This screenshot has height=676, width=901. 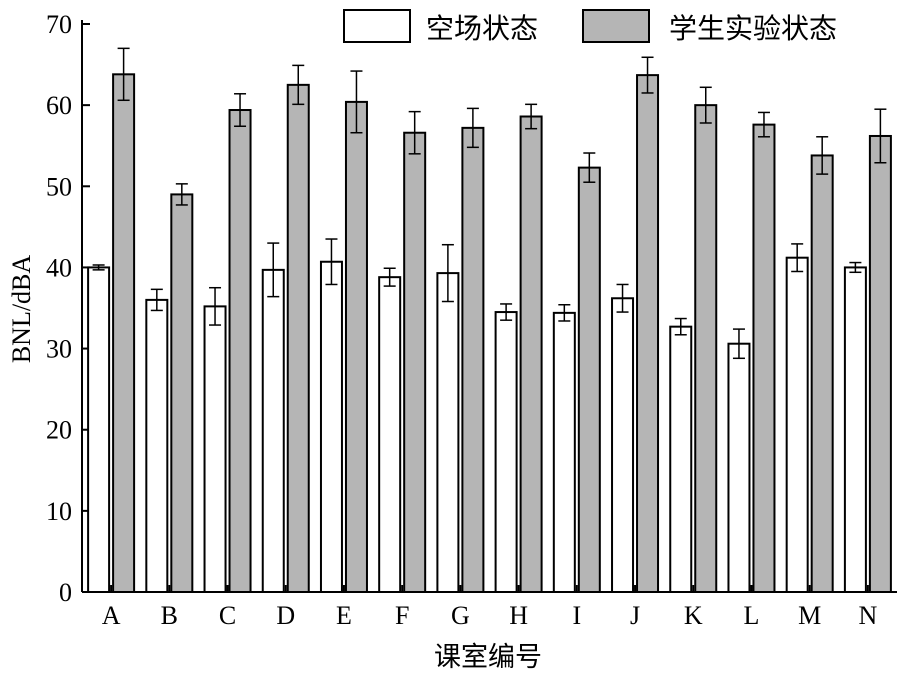 What do you see at coordinates (764, 358) in the screenshot?
I see `bar-students-L` at bounding box center [764, 358].